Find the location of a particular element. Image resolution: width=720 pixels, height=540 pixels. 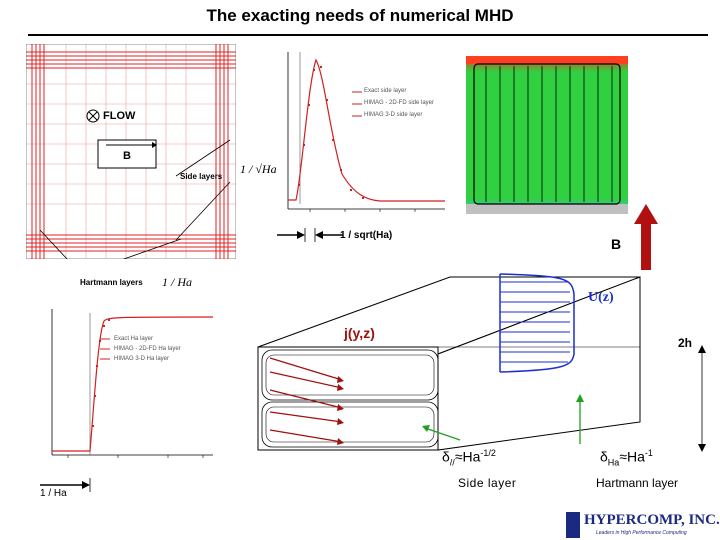

hartmann-layers-label: Hartmann layers is located at coordinates (111, 282).